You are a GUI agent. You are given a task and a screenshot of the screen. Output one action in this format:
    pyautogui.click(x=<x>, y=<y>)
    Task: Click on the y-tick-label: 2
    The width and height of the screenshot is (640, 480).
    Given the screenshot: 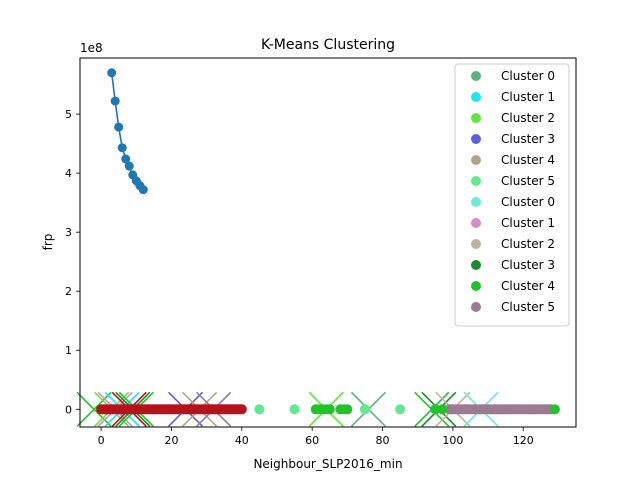 What is the action you would take?
    pyautogui.click(x=68, y=291)
    